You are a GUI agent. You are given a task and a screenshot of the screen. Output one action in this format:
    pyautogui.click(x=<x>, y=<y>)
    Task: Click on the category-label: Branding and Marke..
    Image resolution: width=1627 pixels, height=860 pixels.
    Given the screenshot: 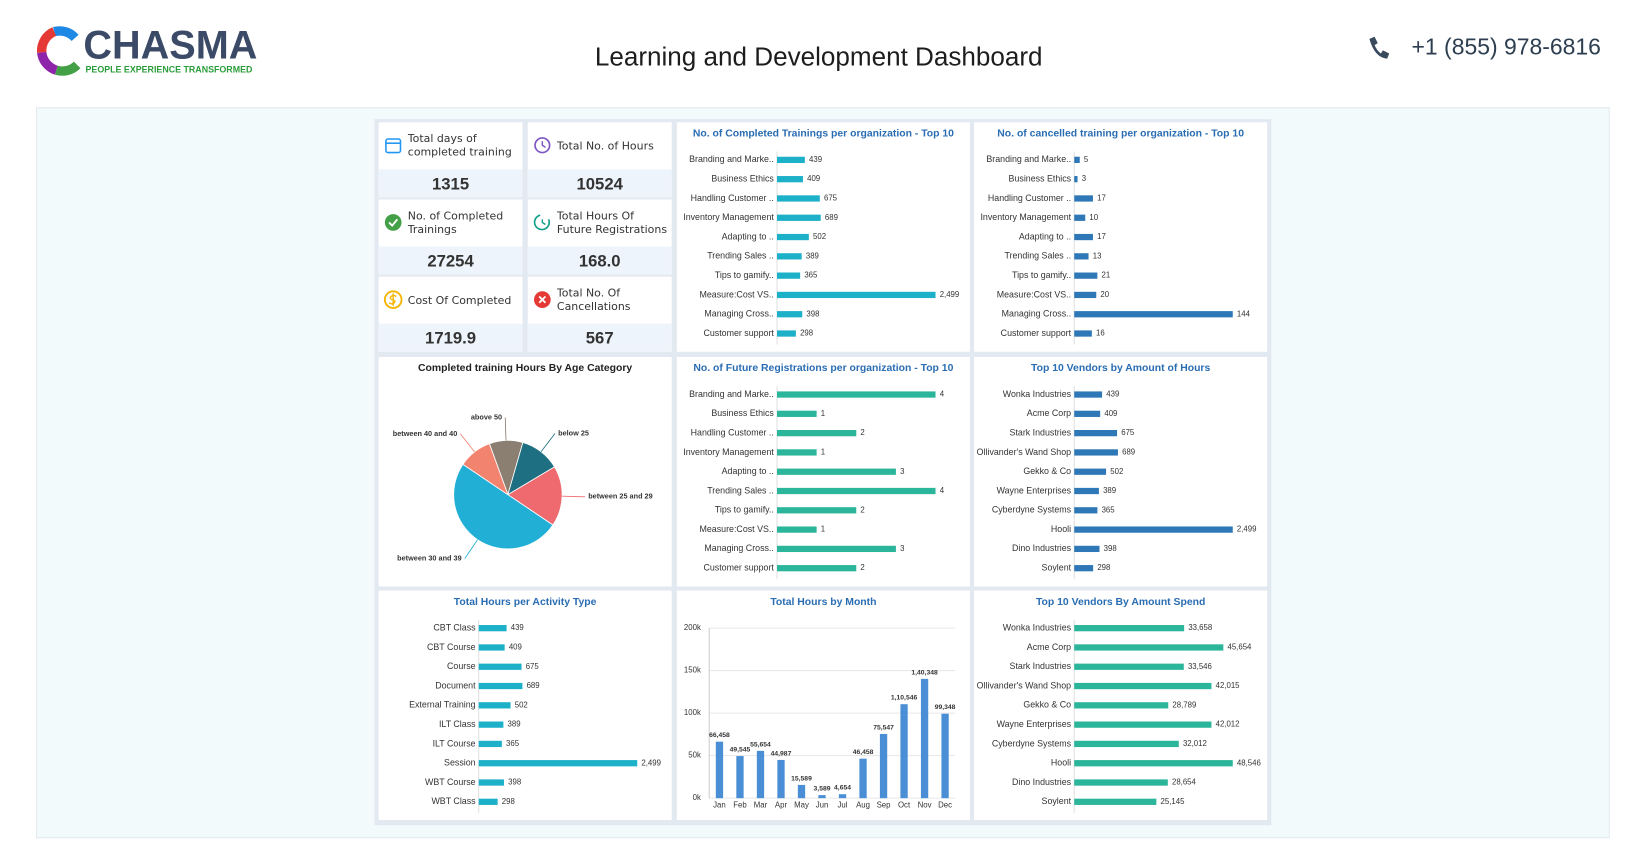 What is the action you would take?
    pyautogui.click(x=1028, y=159)
    